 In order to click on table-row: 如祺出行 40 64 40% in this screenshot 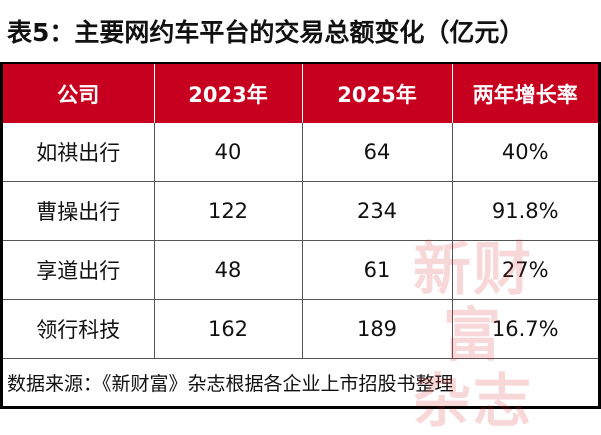, I will do `click(300, 152)`.